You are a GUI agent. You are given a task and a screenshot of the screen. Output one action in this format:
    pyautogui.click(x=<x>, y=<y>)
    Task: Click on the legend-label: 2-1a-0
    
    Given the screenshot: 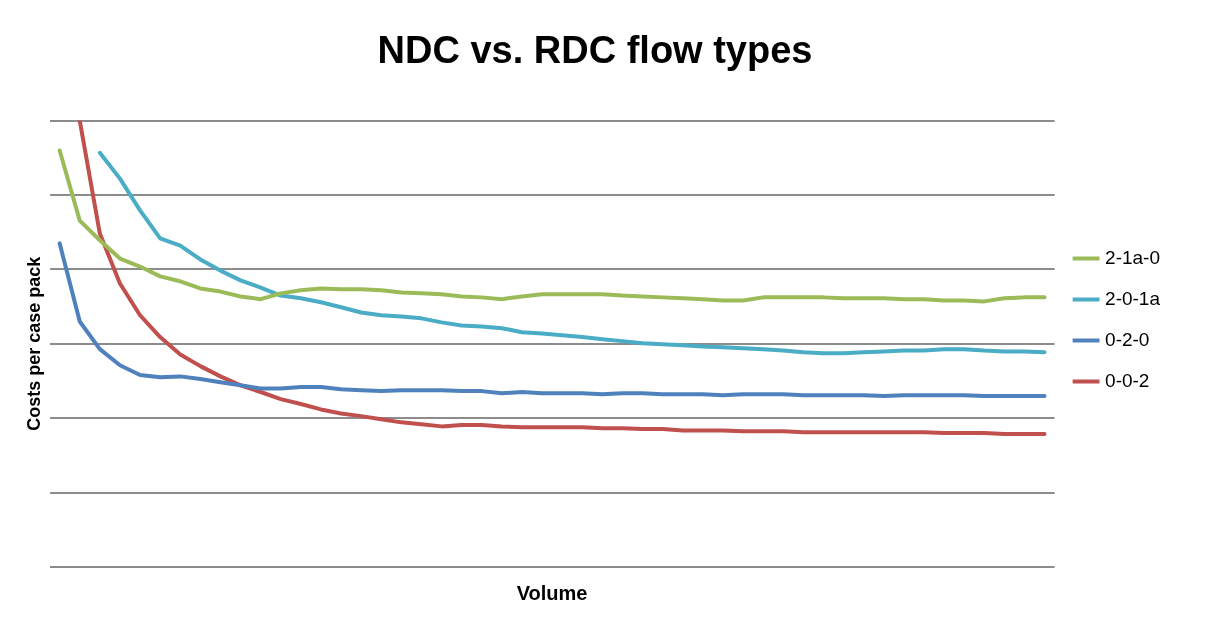 What is the action you would take?
    pyautogui.click(x=1132, y=257)
    